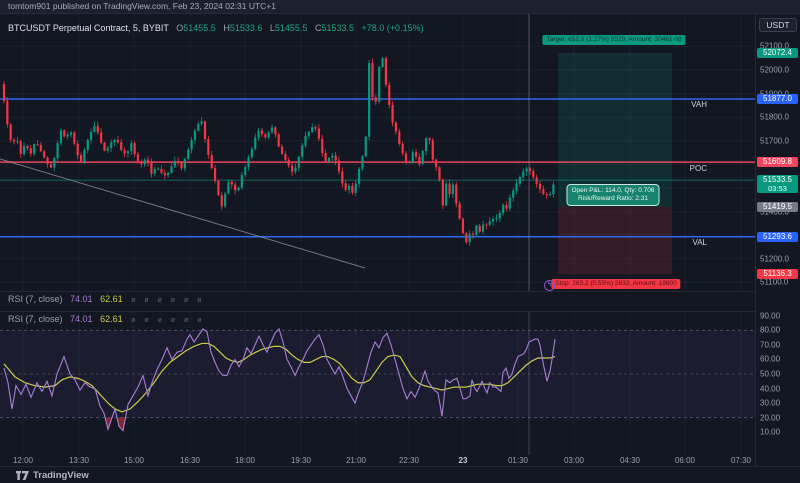 The width and height of the screenshot is (800, 483). Describe the element at coordinates (291, 28) in the screenshot. I see `low-value: 51455.5` at that location.